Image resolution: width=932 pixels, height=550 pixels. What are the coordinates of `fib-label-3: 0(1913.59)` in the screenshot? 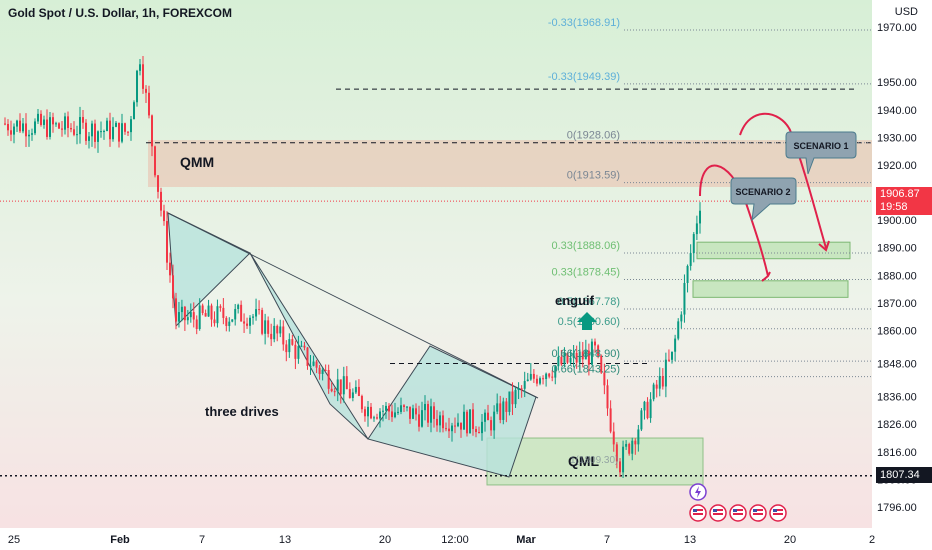 It's located at (593, 176).